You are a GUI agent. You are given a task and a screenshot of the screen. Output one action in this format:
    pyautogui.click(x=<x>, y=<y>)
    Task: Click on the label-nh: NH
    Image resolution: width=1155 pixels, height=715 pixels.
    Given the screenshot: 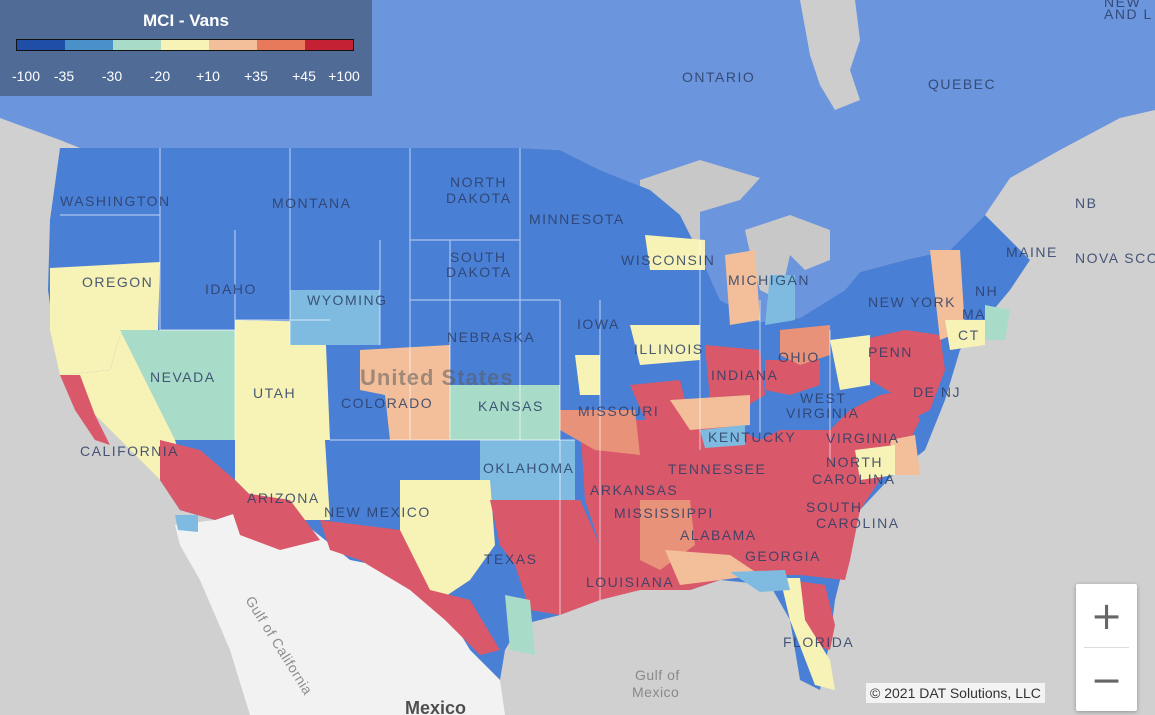 What is the action you would take?
    pyautogui.click(x=986, y=291)
    